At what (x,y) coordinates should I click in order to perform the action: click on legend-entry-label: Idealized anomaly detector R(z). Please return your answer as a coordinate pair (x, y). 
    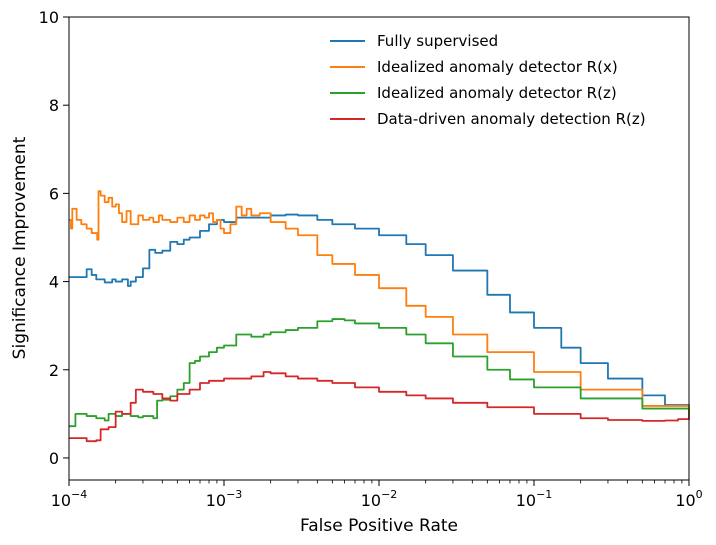
    Looking at the image, I should click on (497, 93).